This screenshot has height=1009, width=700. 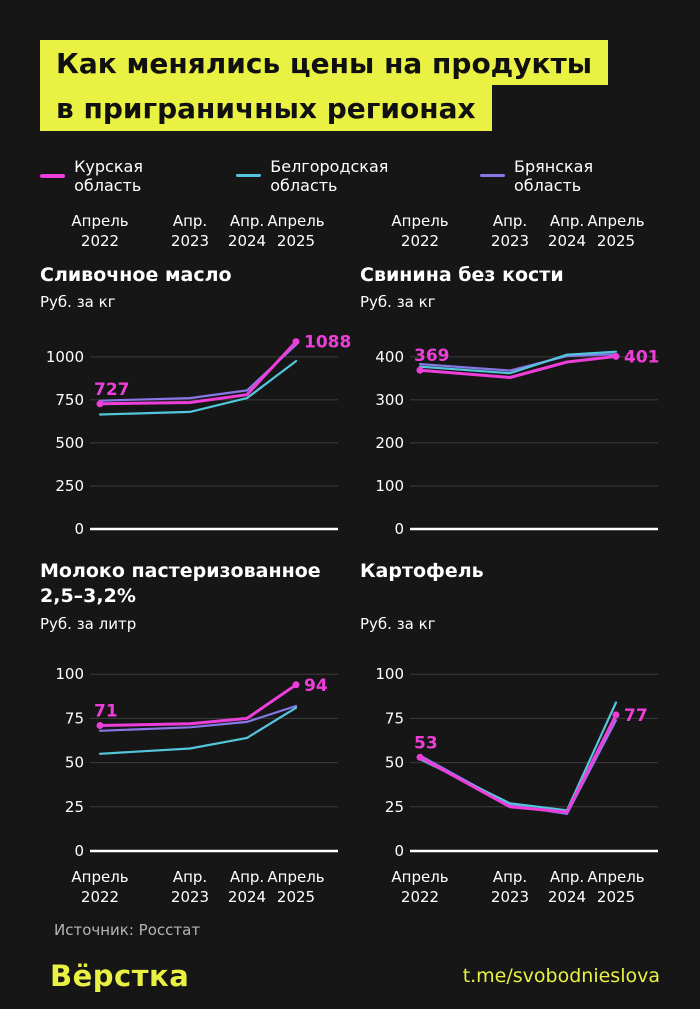 I want to click on end-value-label: 77, so click(x=636, y=716).